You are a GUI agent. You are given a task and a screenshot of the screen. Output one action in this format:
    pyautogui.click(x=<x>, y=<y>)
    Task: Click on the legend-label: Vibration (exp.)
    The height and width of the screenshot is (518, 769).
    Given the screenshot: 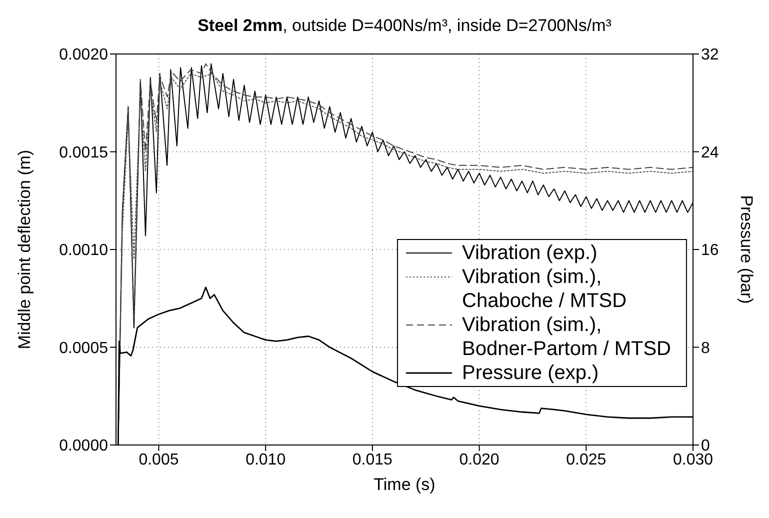 What is the action you would take?
    pyautogui.click(x=530, y=253)
    